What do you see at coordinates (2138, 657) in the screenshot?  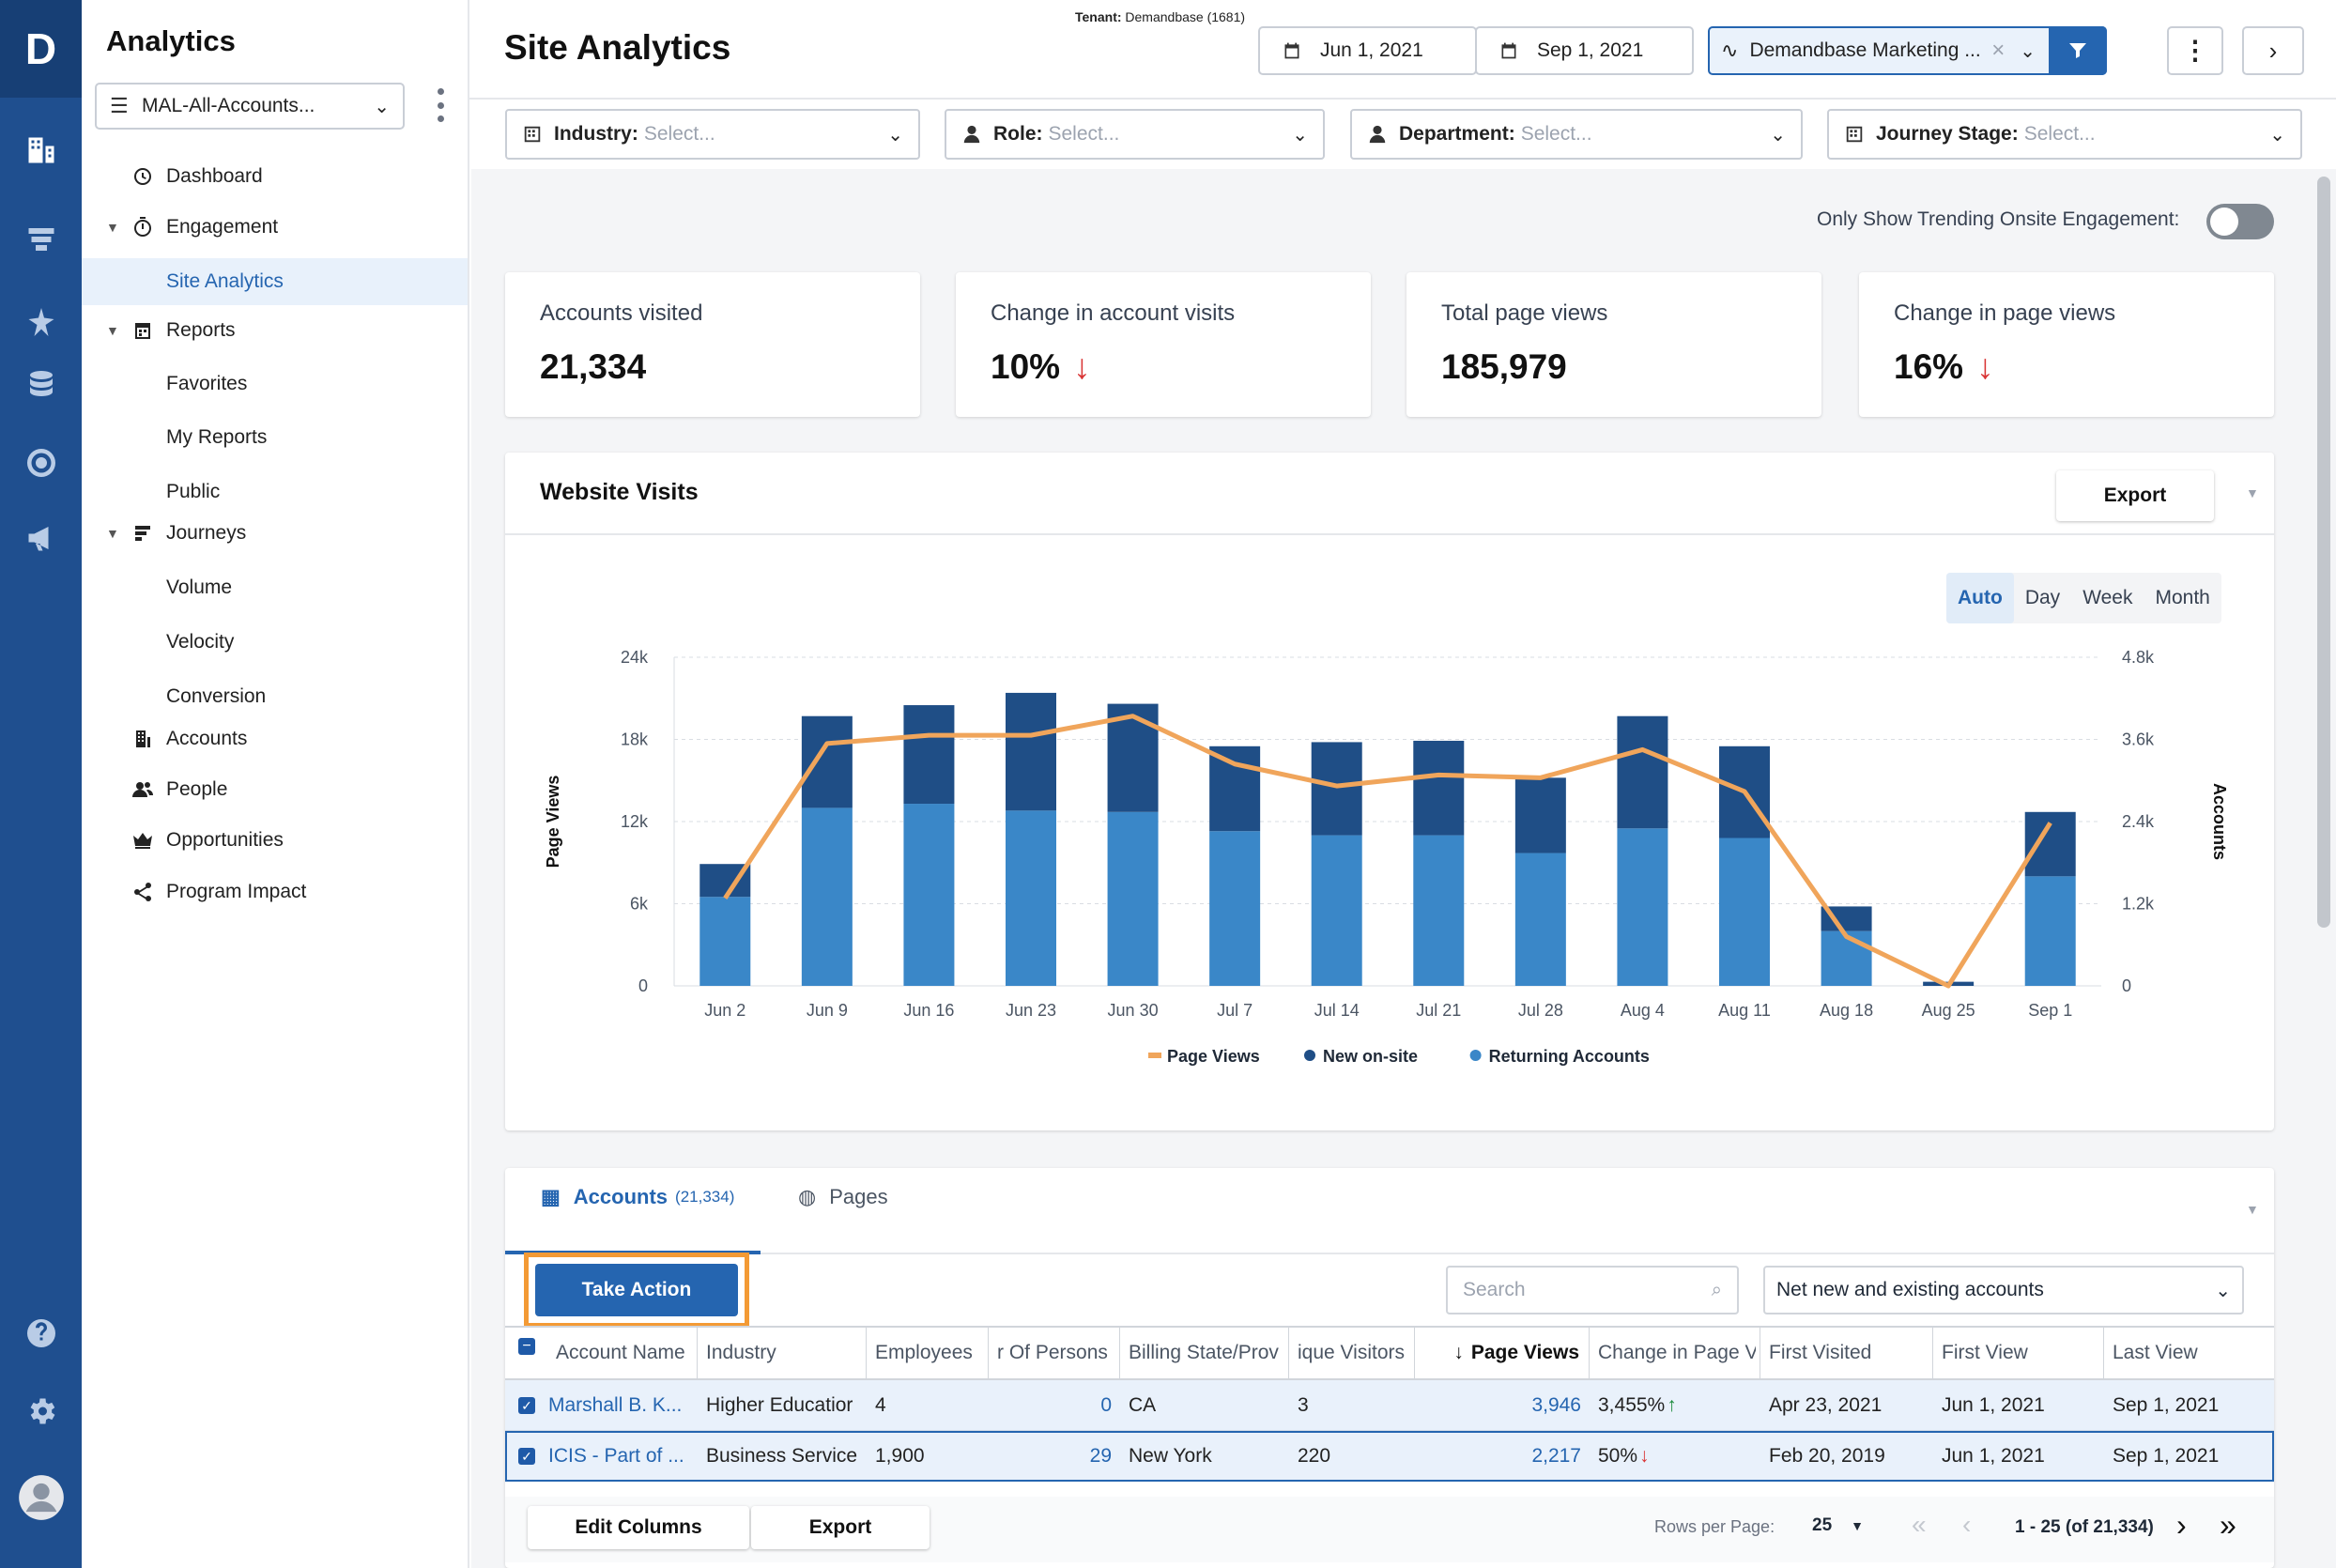 I see `y2-tick-label: 4.8k` at bounding box center [2138, 657].